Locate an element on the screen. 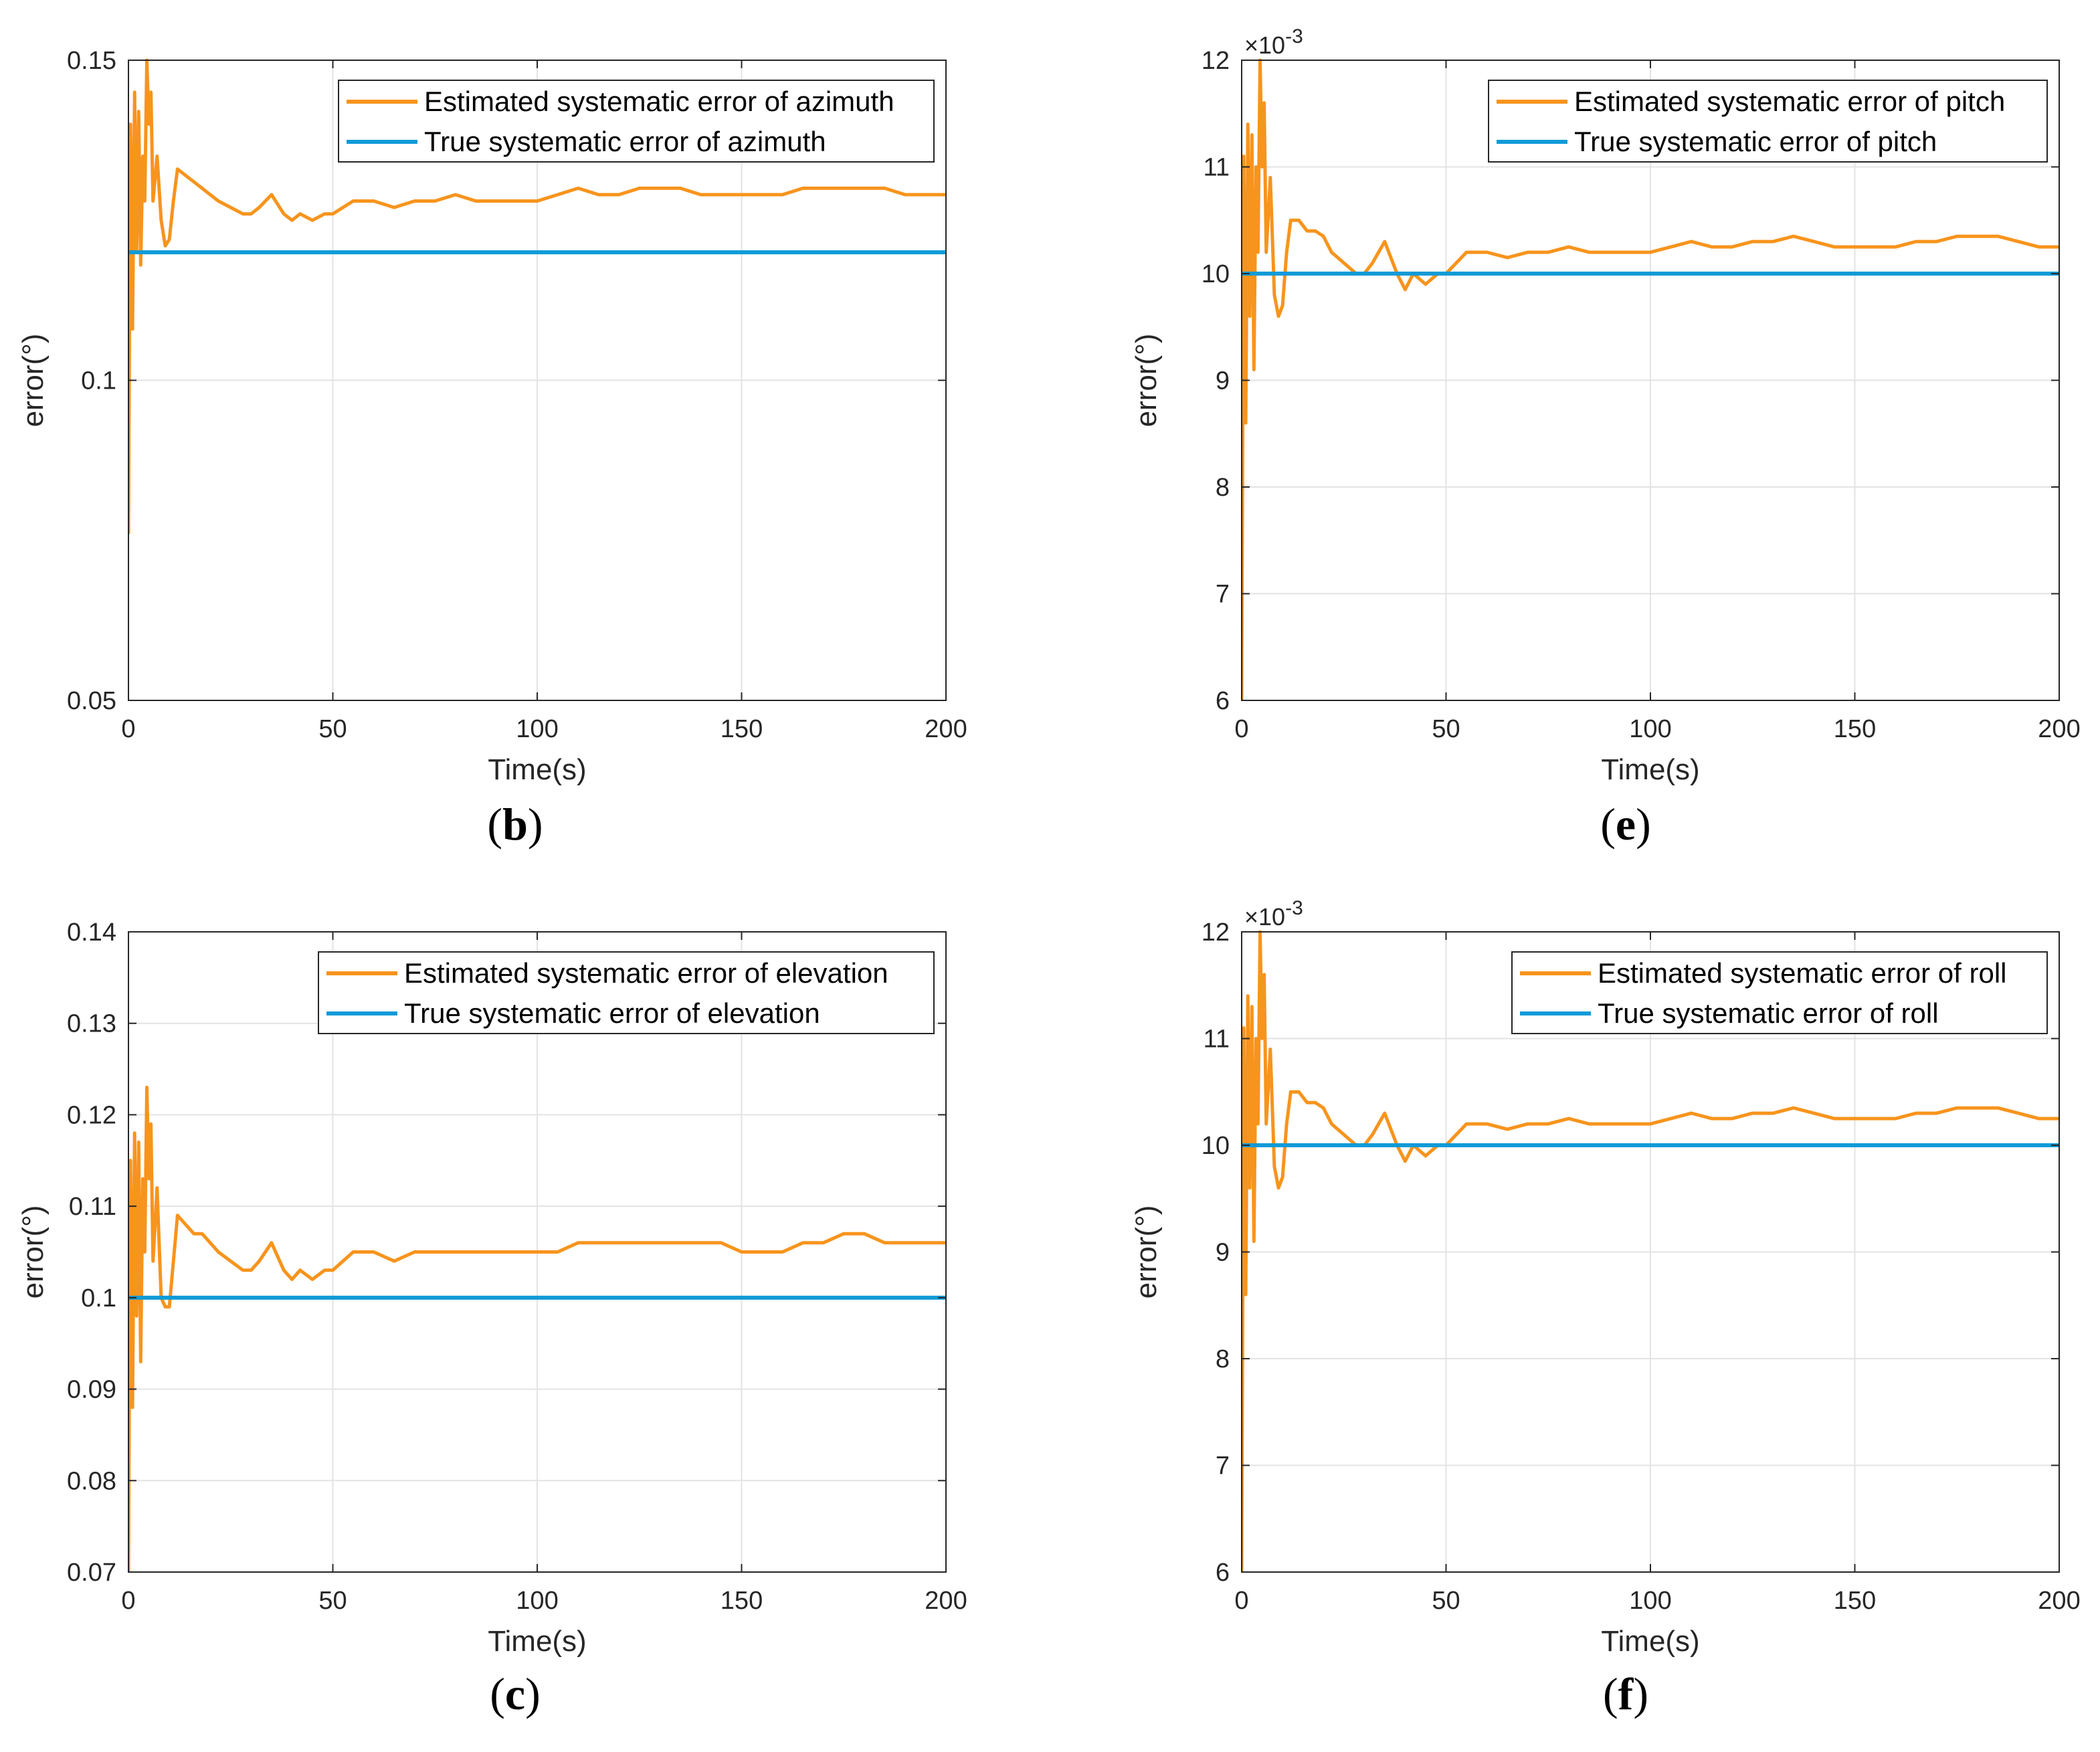 The width and height of the screenshot is (2100, 1752). y-tick-label: 0.05 is located at coordinates (91, 701).